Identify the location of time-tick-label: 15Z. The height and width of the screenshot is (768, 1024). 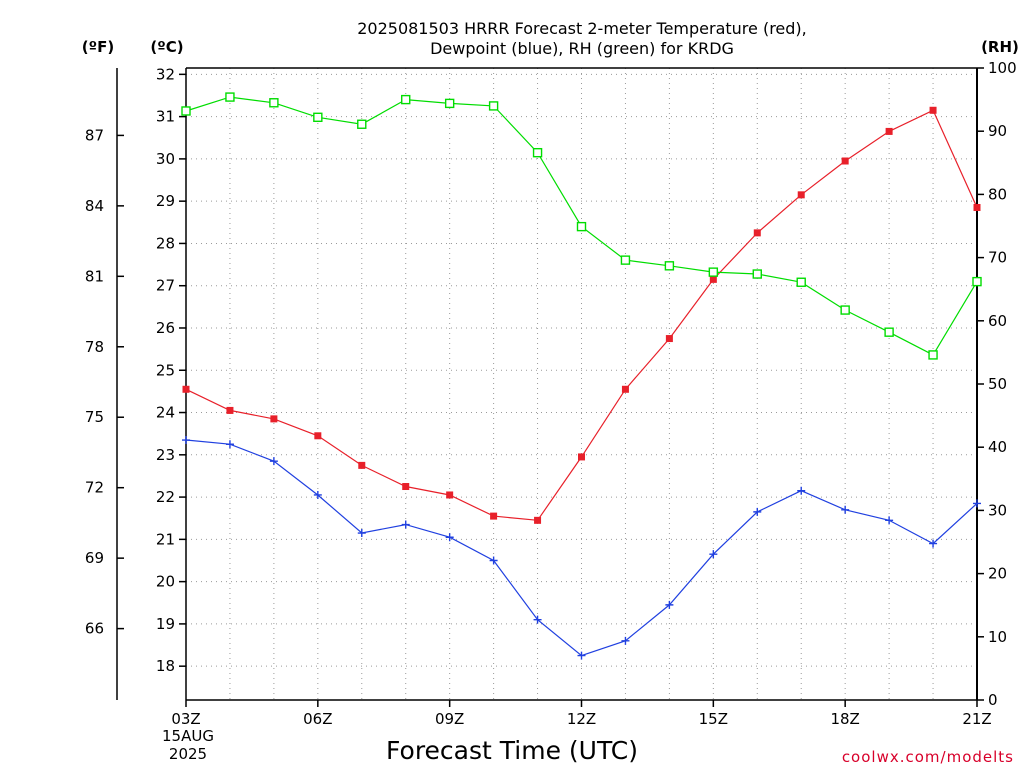
(713, 719).